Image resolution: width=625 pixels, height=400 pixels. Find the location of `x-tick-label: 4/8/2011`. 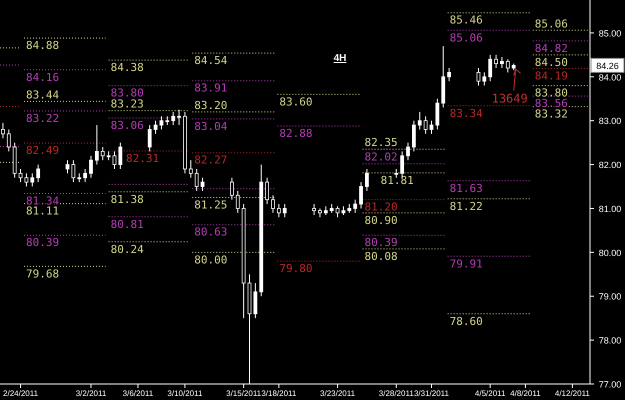

x-tick-label: 4/8/2011 is located at coordinates (526, 393).